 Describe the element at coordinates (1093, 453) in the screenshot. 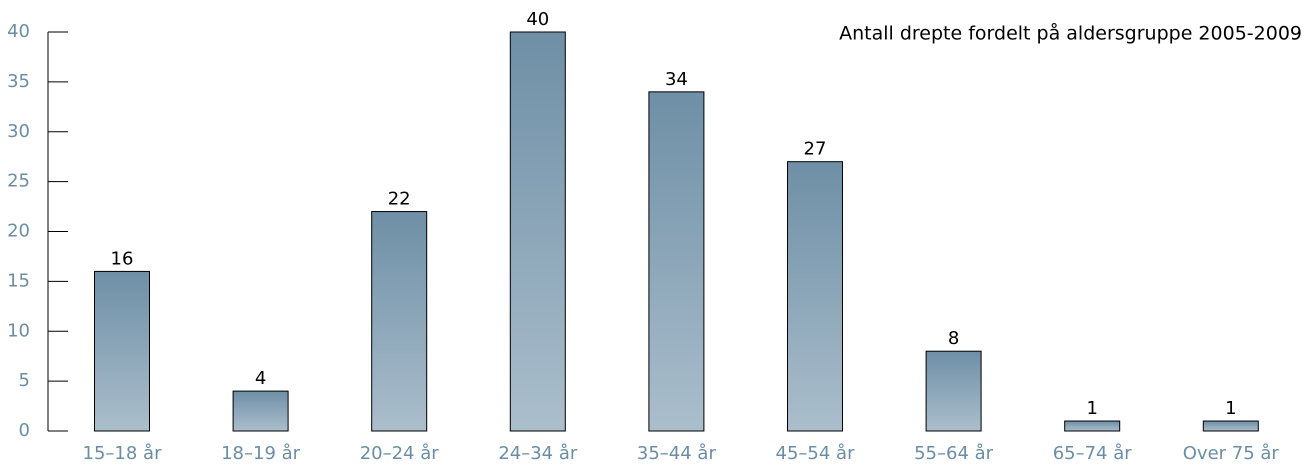

I see `x-tick-label: 65–74 år` at that location.